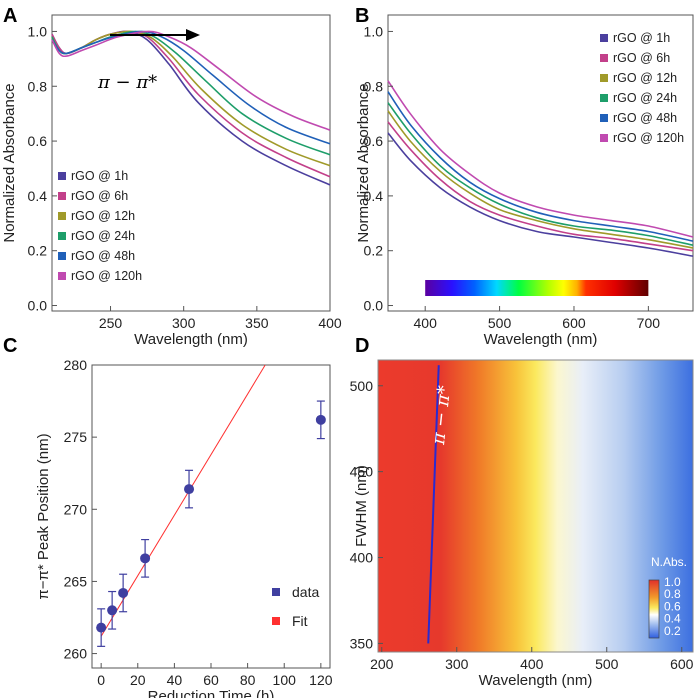 Image resolution: width=699 pixels, height=698 pixels. I want to click on panel-d-xtick-label: 500, so click(607, 664).